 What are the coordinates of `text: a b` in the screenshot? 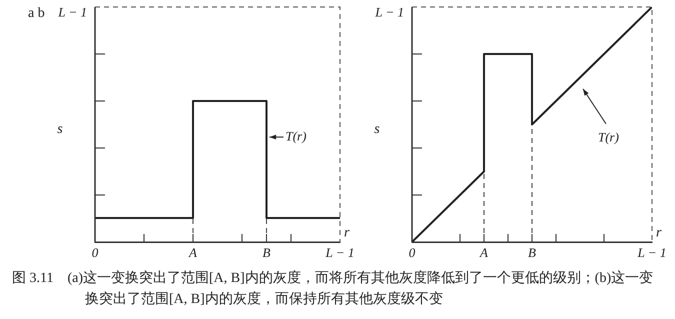 It's located at (36, 14).